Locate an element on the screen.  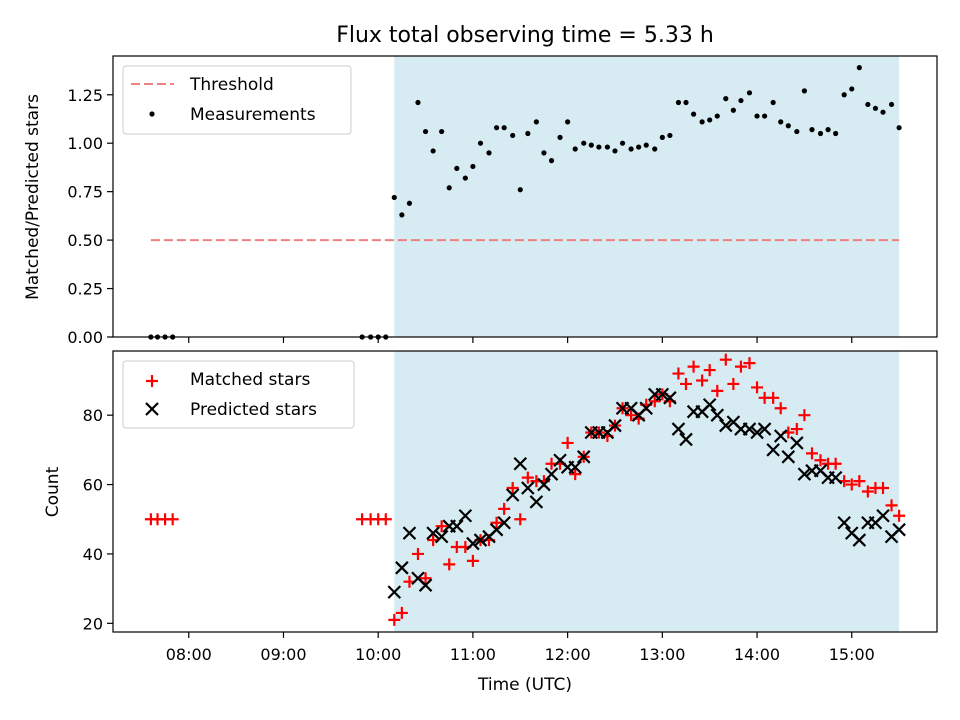
top-y-tick-label: 0.50 is located at coordinates (85, 240).